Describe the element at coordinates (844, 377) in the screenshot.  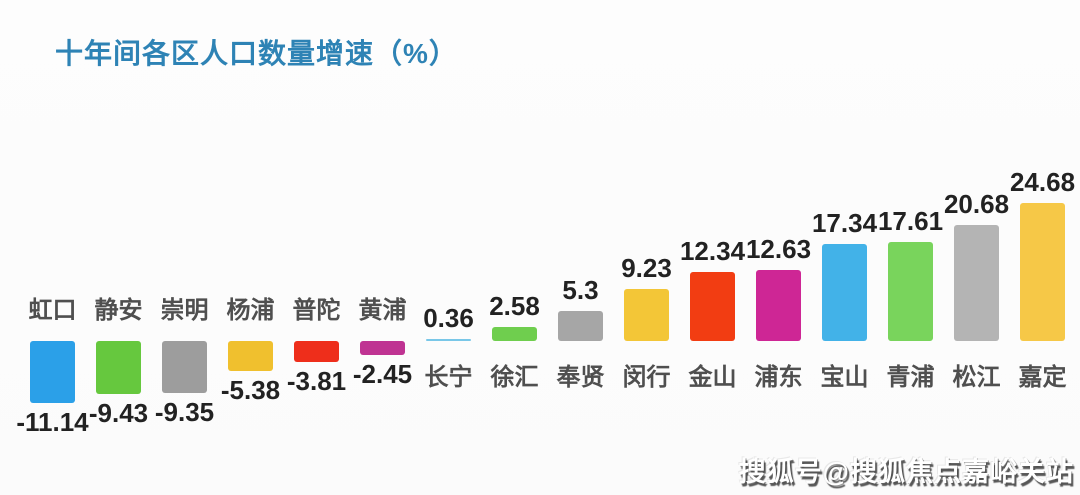
I see `bar-district-label: 宝山` at that location.